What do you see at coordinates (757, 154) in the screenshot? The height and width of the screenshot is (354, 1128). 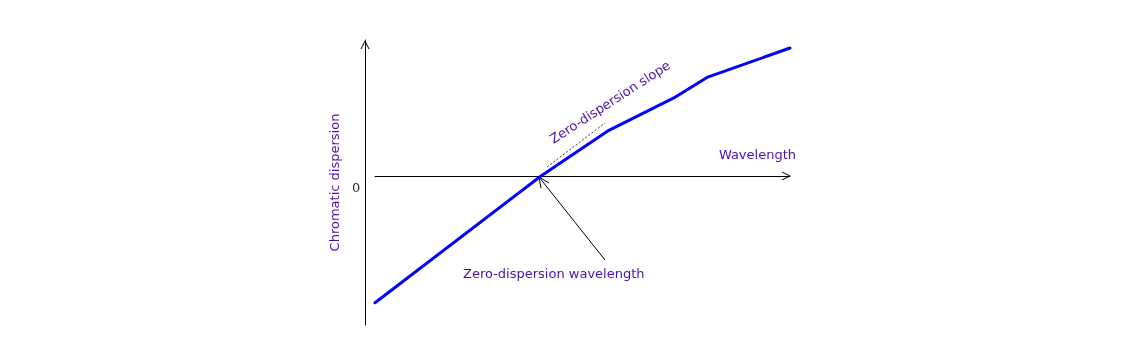 I see `x-axis-title: Wavelength` at bounding box center [757, 154].